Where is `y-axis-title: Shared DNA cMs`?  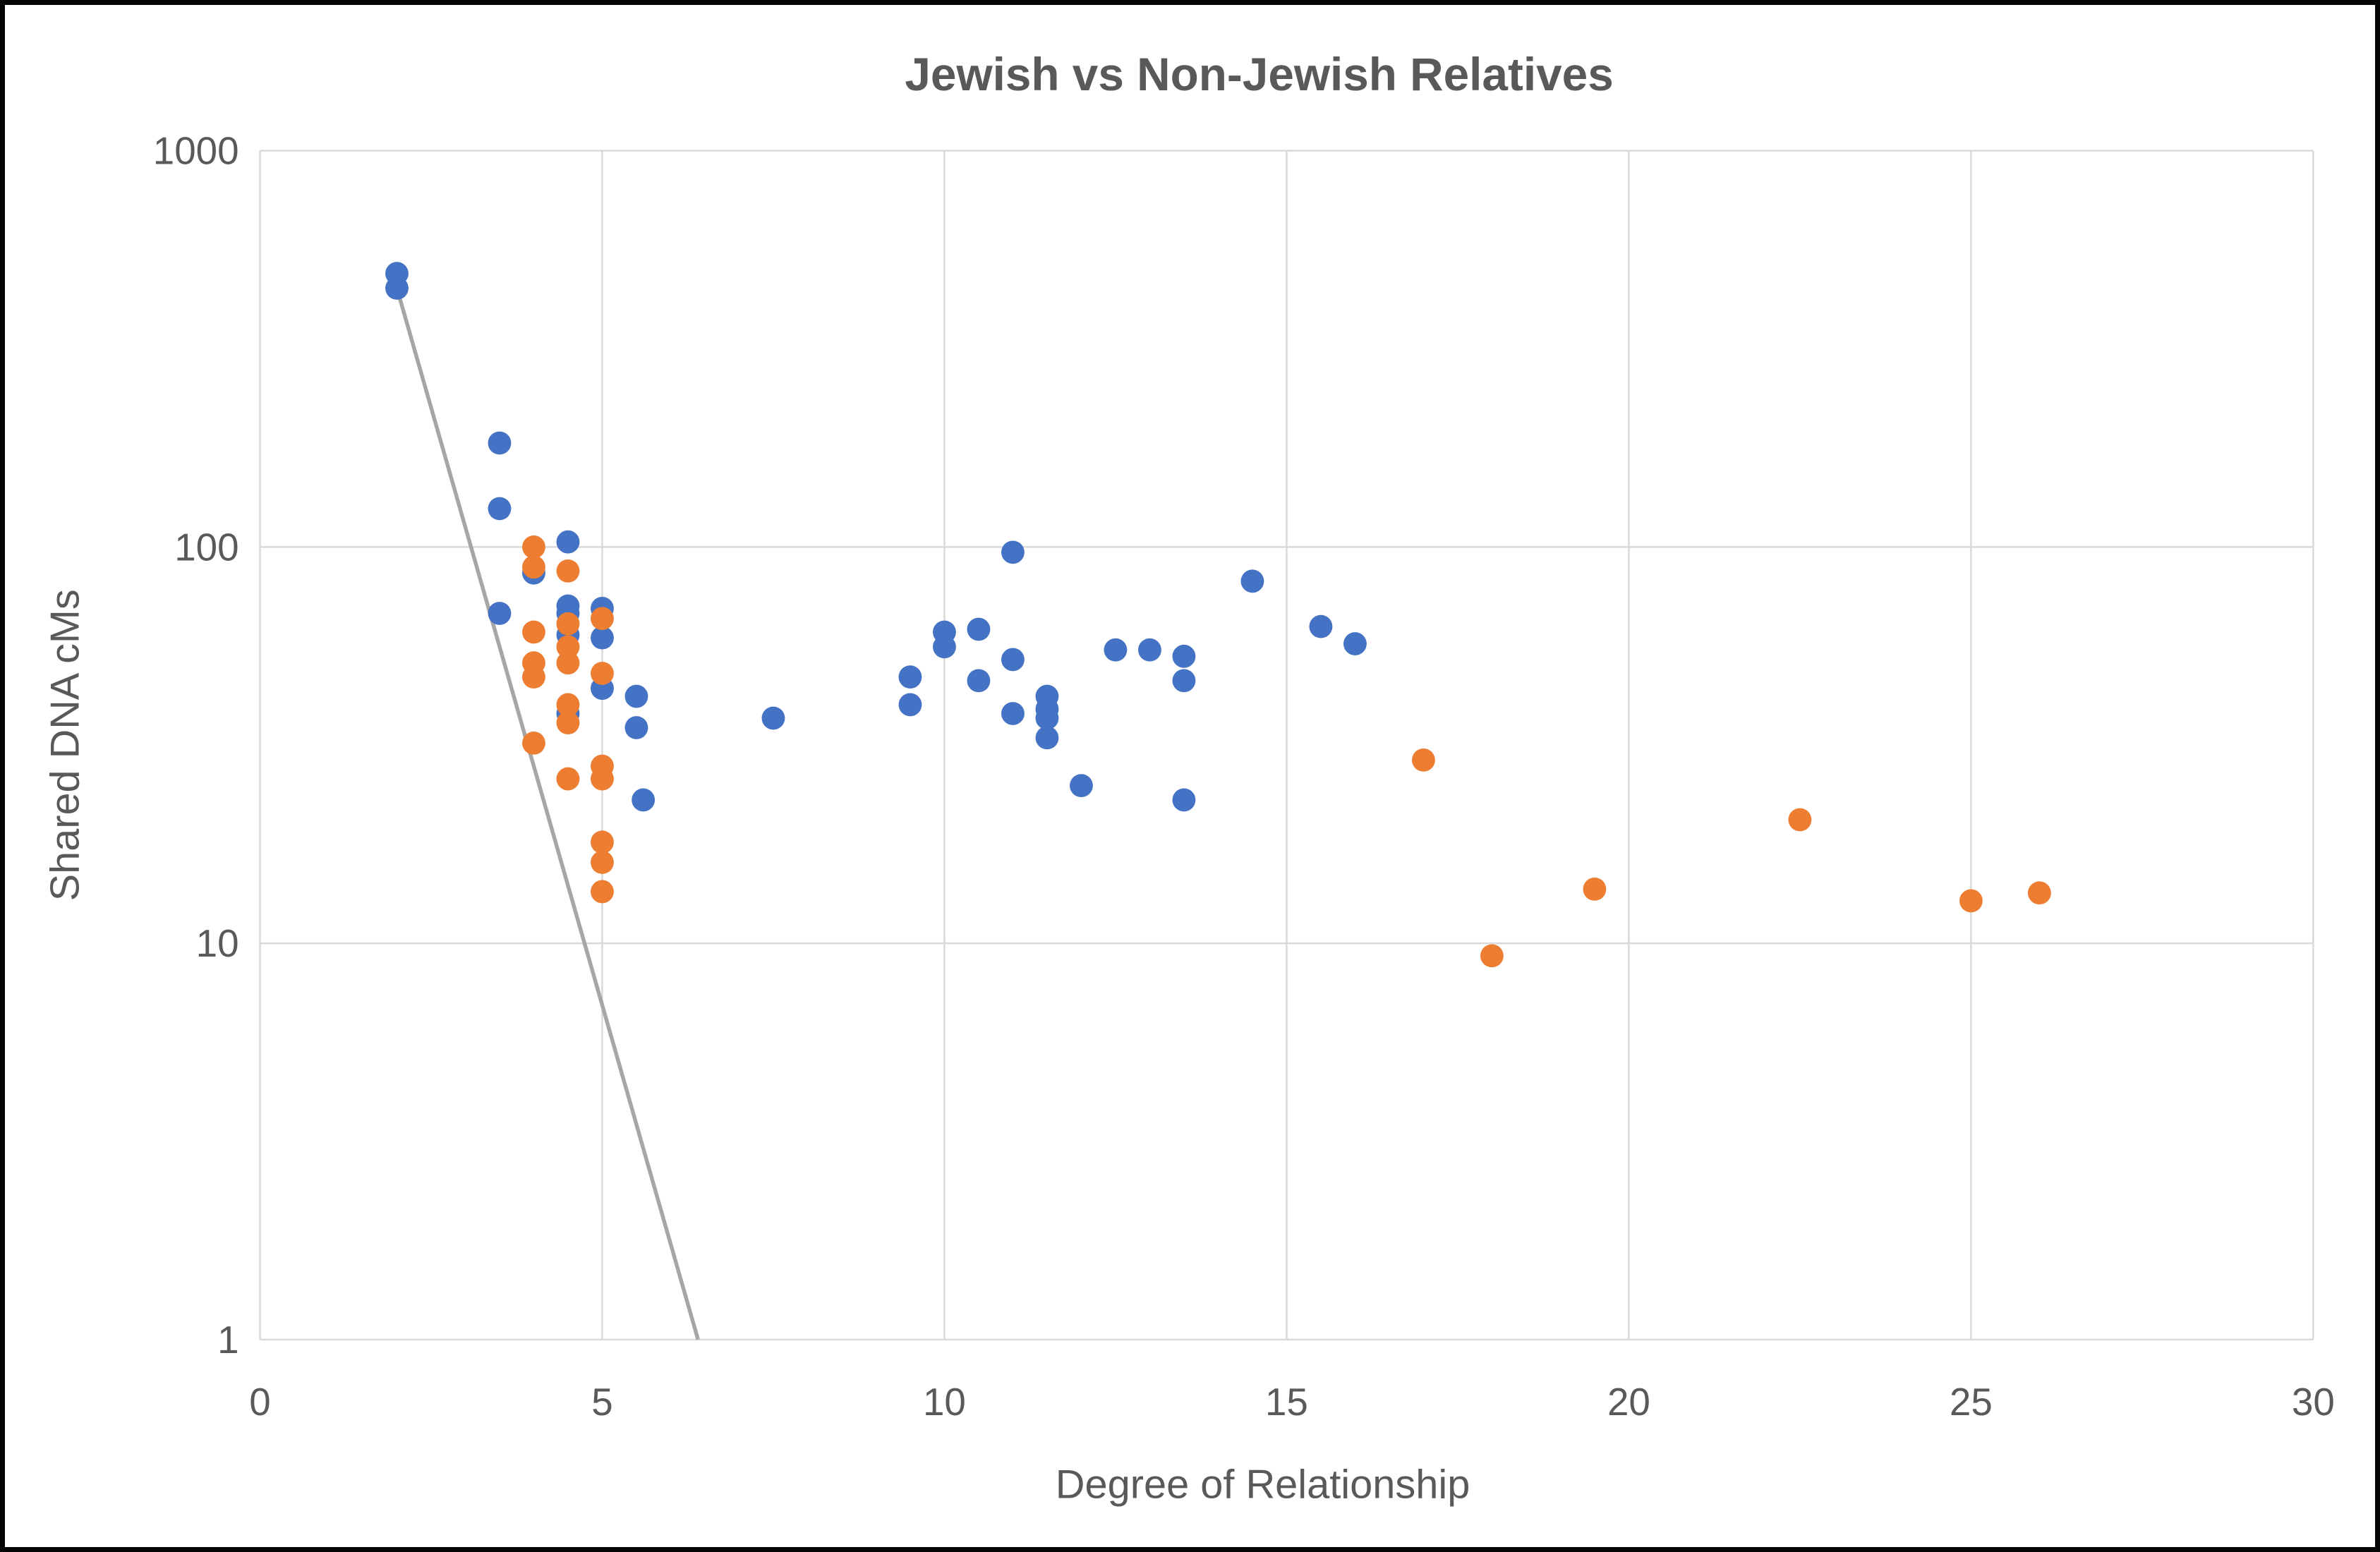 y-axis-title: Shared DNA cMs is located at coordinates (66, 745).